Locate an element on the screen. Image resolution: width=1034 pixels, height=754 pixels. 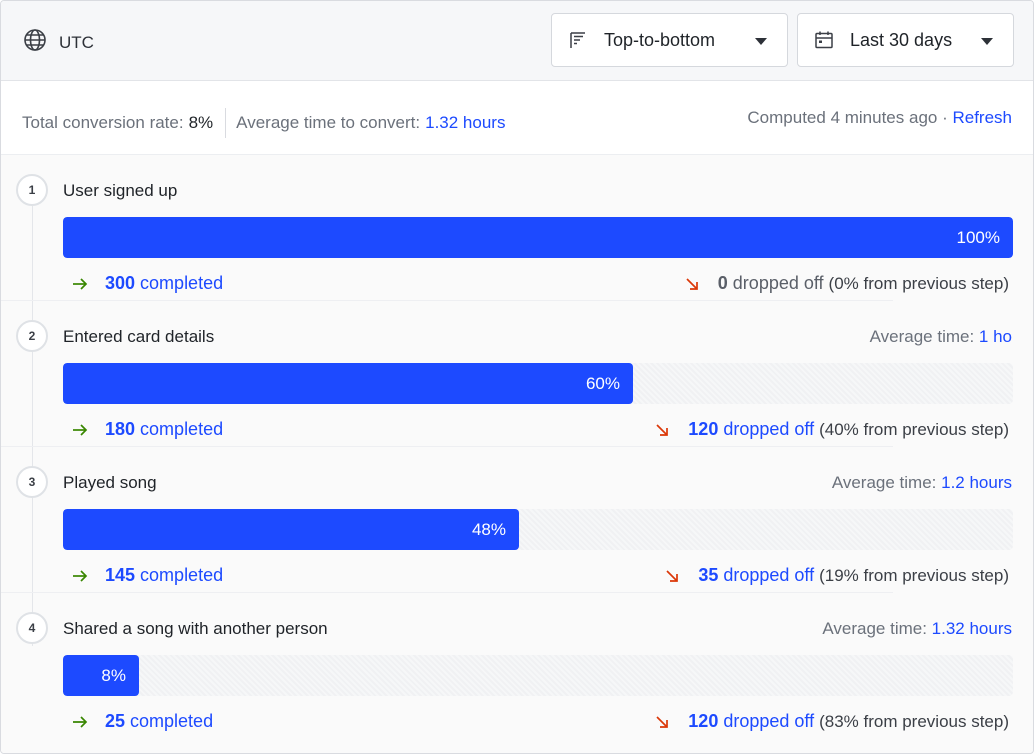
completed-count: 145 is located at coordinates (120, 575).